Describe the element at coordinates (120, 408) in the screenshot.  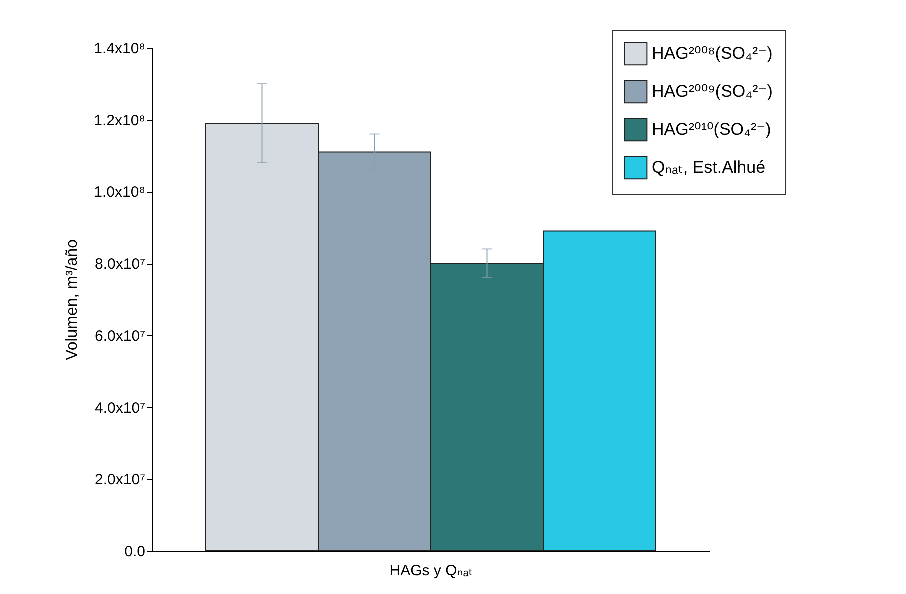
I see `y-tick-label: 4.0x10⁷` at that location.